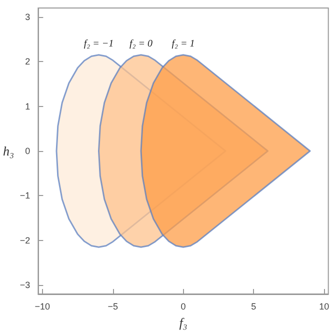 The image size is (332, 334). What do you see at coordinates (183, 322) in the screenshot?
I see `x-axis-title: f₃` at bounding box center [183, 322].